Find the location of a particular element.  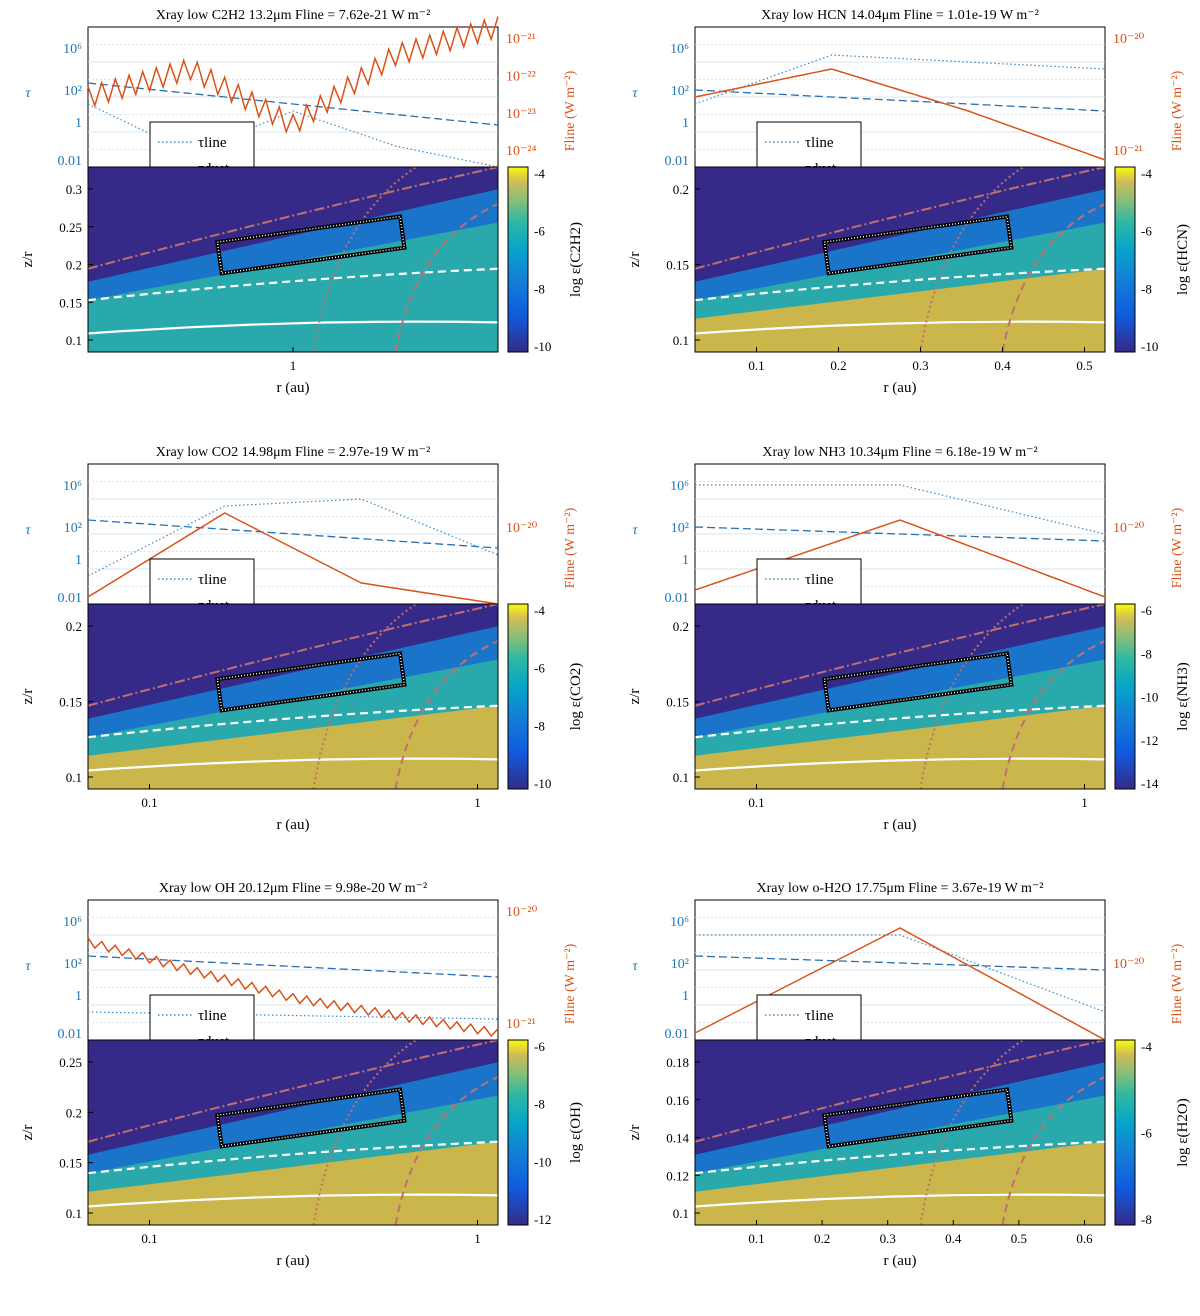

r-tick-label: 0.6 is located at coordinates (1084, 1238).